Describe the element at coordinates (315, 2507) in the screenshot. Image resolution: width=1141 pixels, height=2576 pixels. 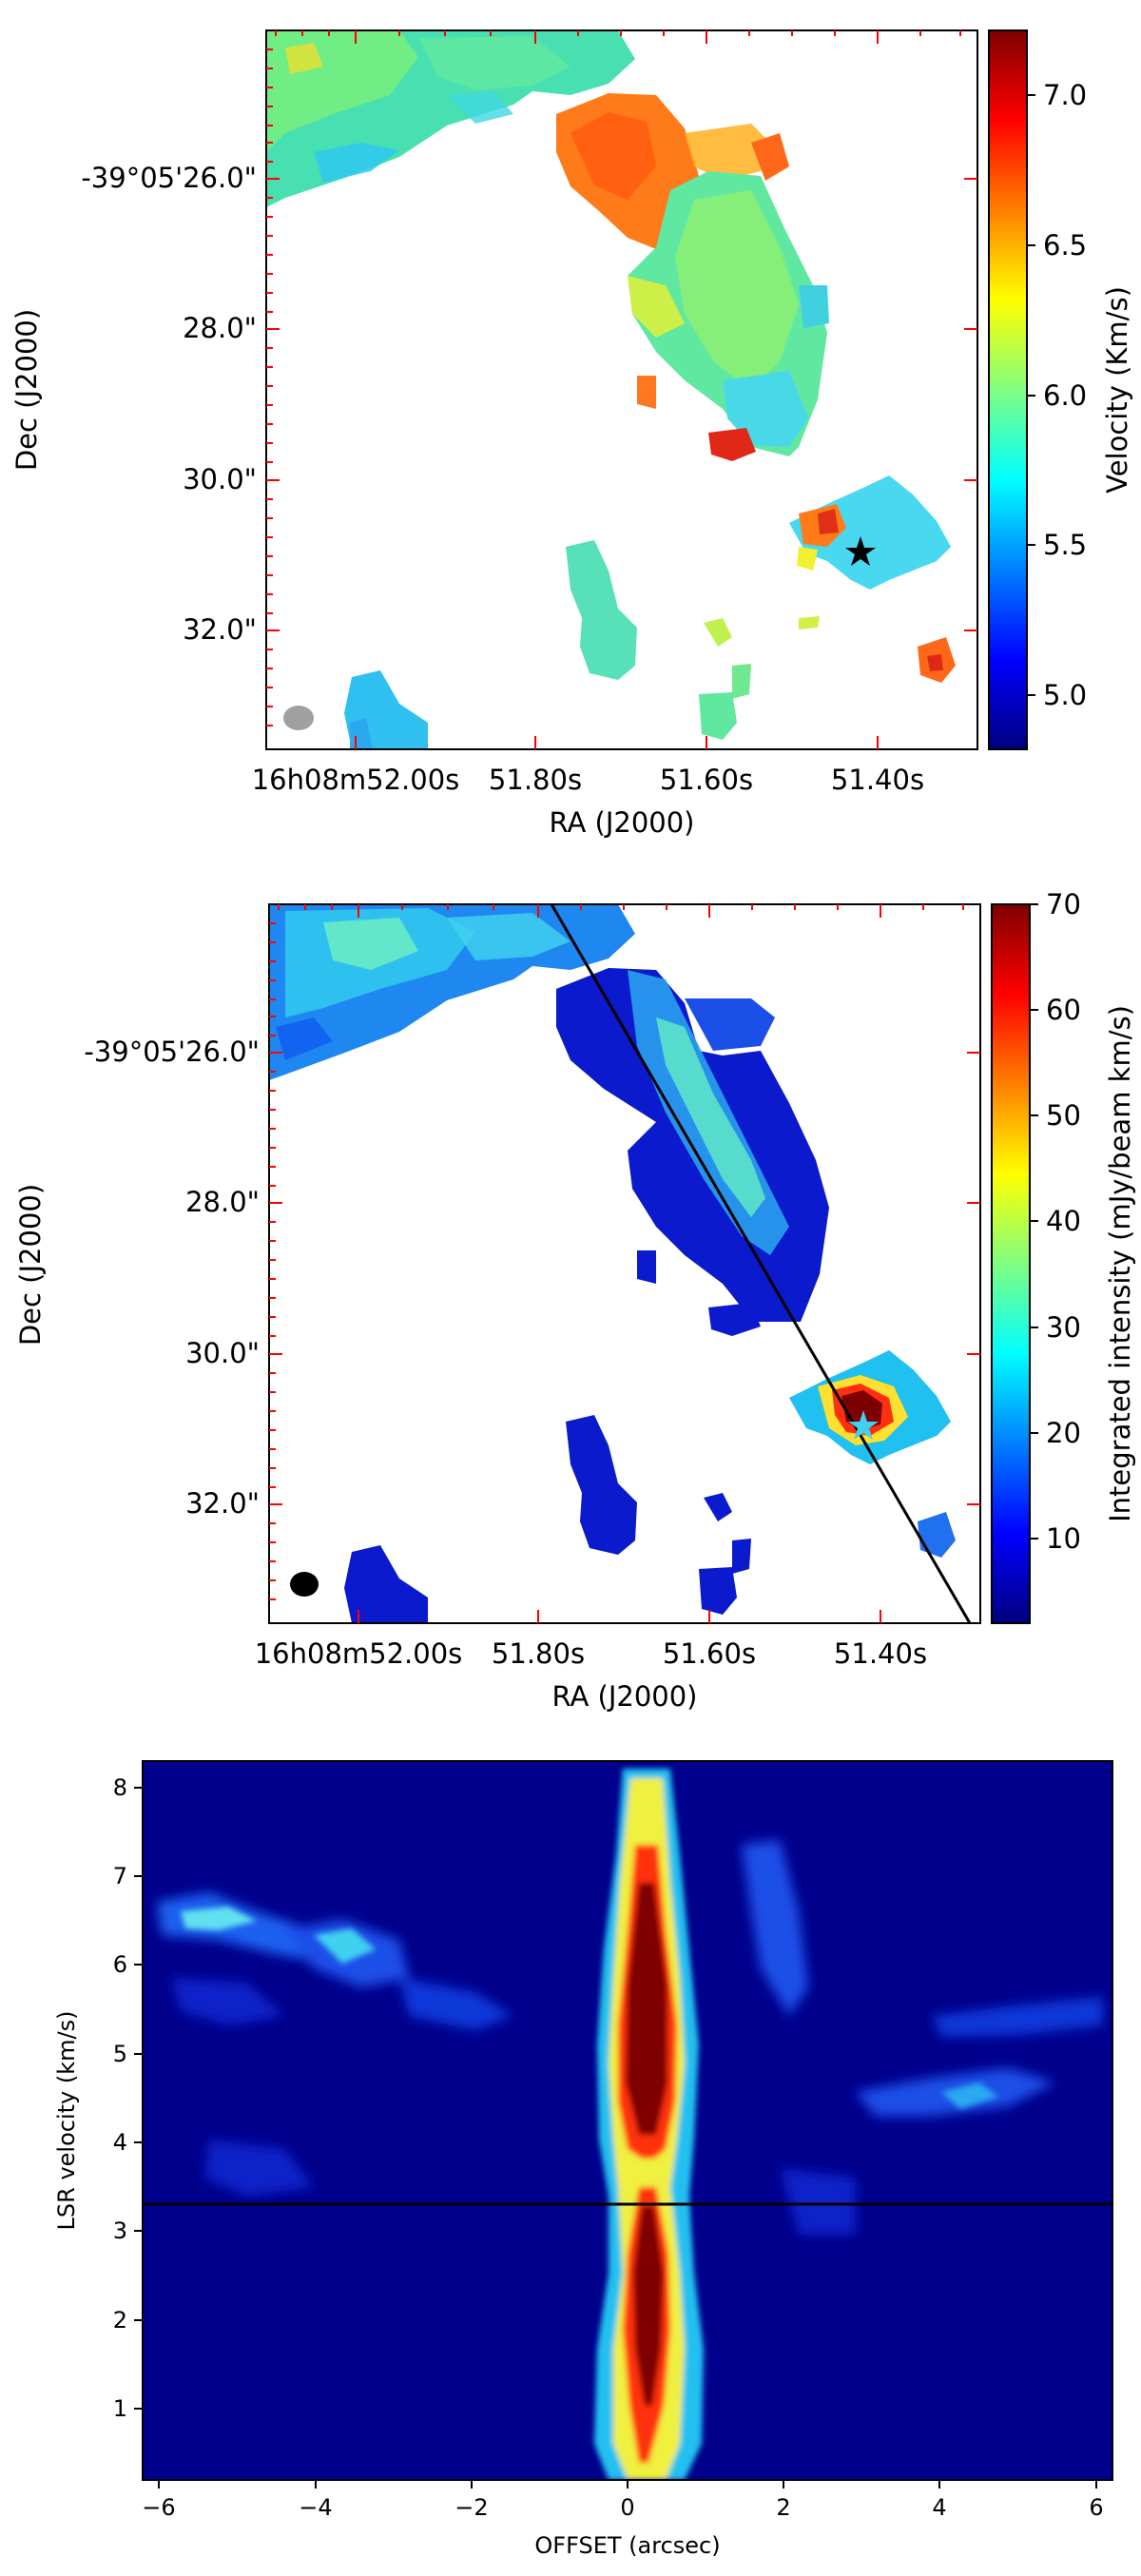
I see `x-tick-label: −4` at that location.